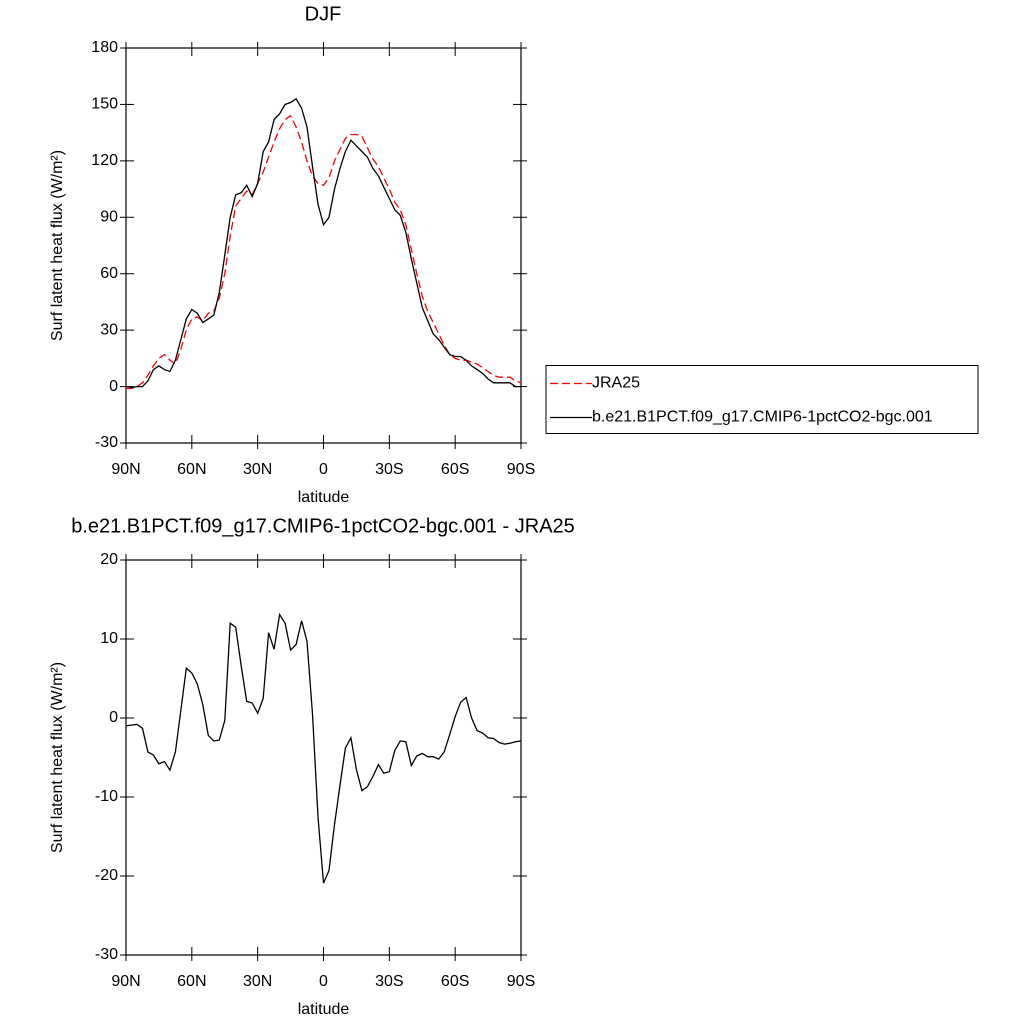 The image size is (1024, 1024). What do you see at coordinates (616, 383) in the screenshot?
I see `legend-label: JRA25` at bounding box center [616, 383].